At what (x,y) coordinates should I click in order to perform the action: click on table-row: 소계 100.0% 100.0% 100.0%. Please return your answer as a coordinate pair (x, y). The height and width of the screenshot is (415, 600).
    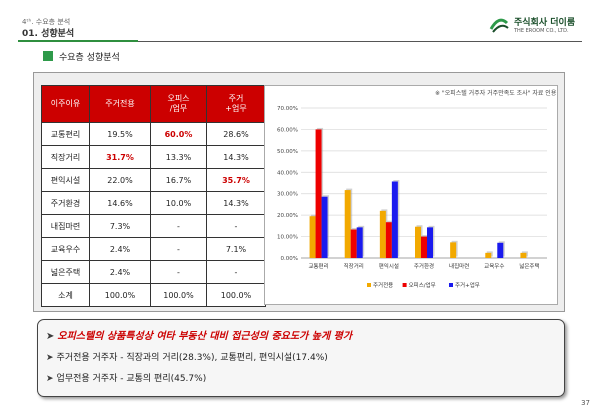
    Looking at the image, I should click on (153, 295).